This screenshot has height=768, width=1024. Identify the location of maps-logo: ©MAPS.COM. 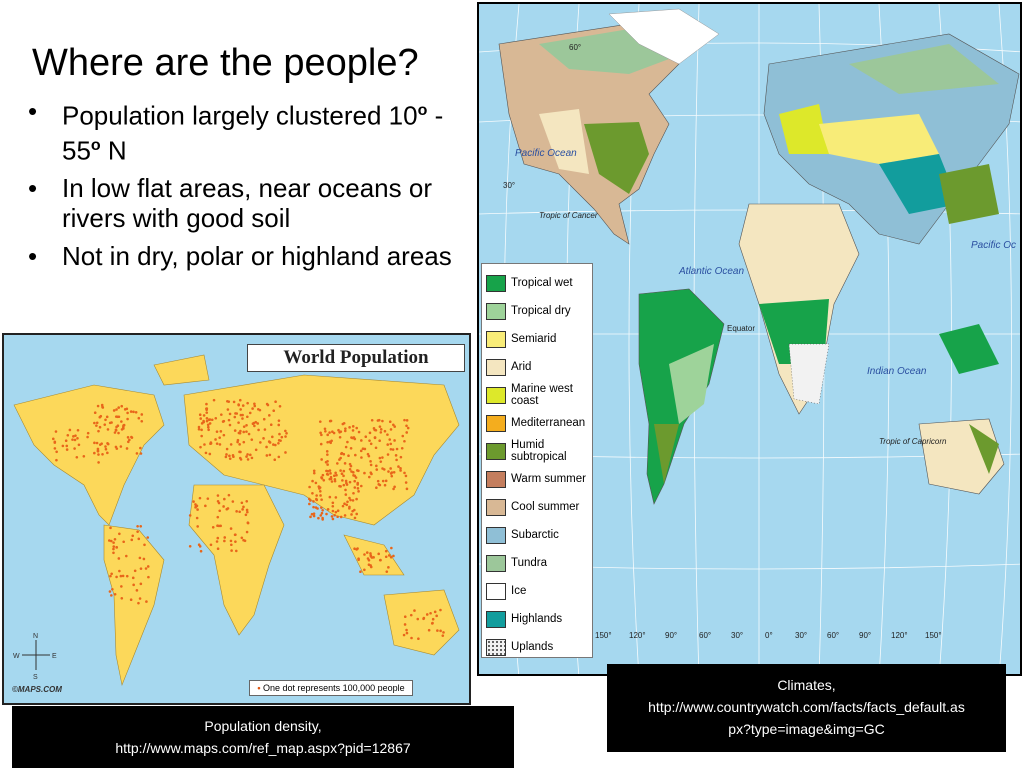
(37, 689).